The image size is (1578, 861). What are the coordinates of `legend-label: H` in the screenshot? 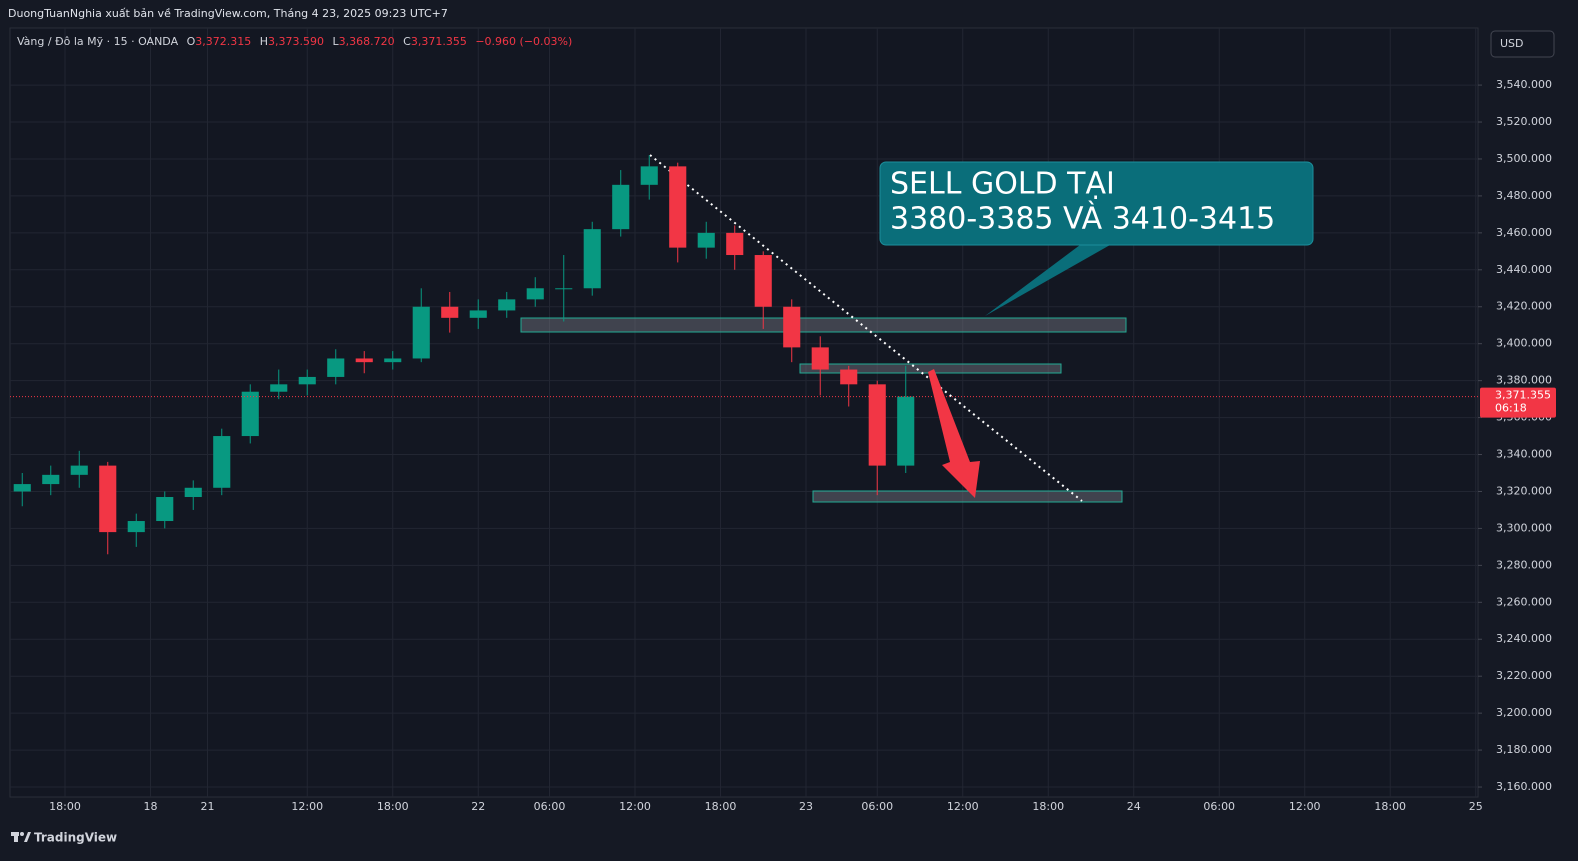 It's located at (264, 41).